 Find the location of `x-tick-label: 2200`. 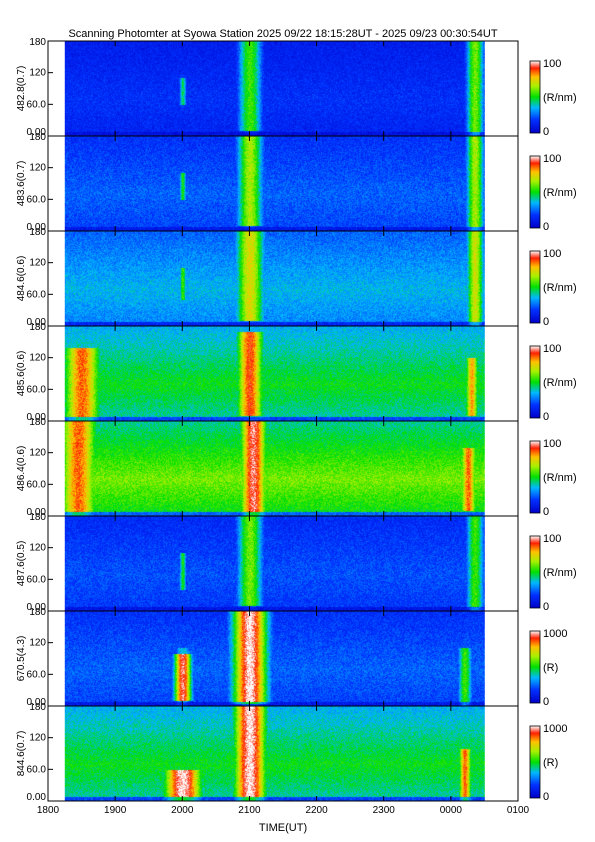

x-tick-label: 2200 is located at coordinates (316, 810).